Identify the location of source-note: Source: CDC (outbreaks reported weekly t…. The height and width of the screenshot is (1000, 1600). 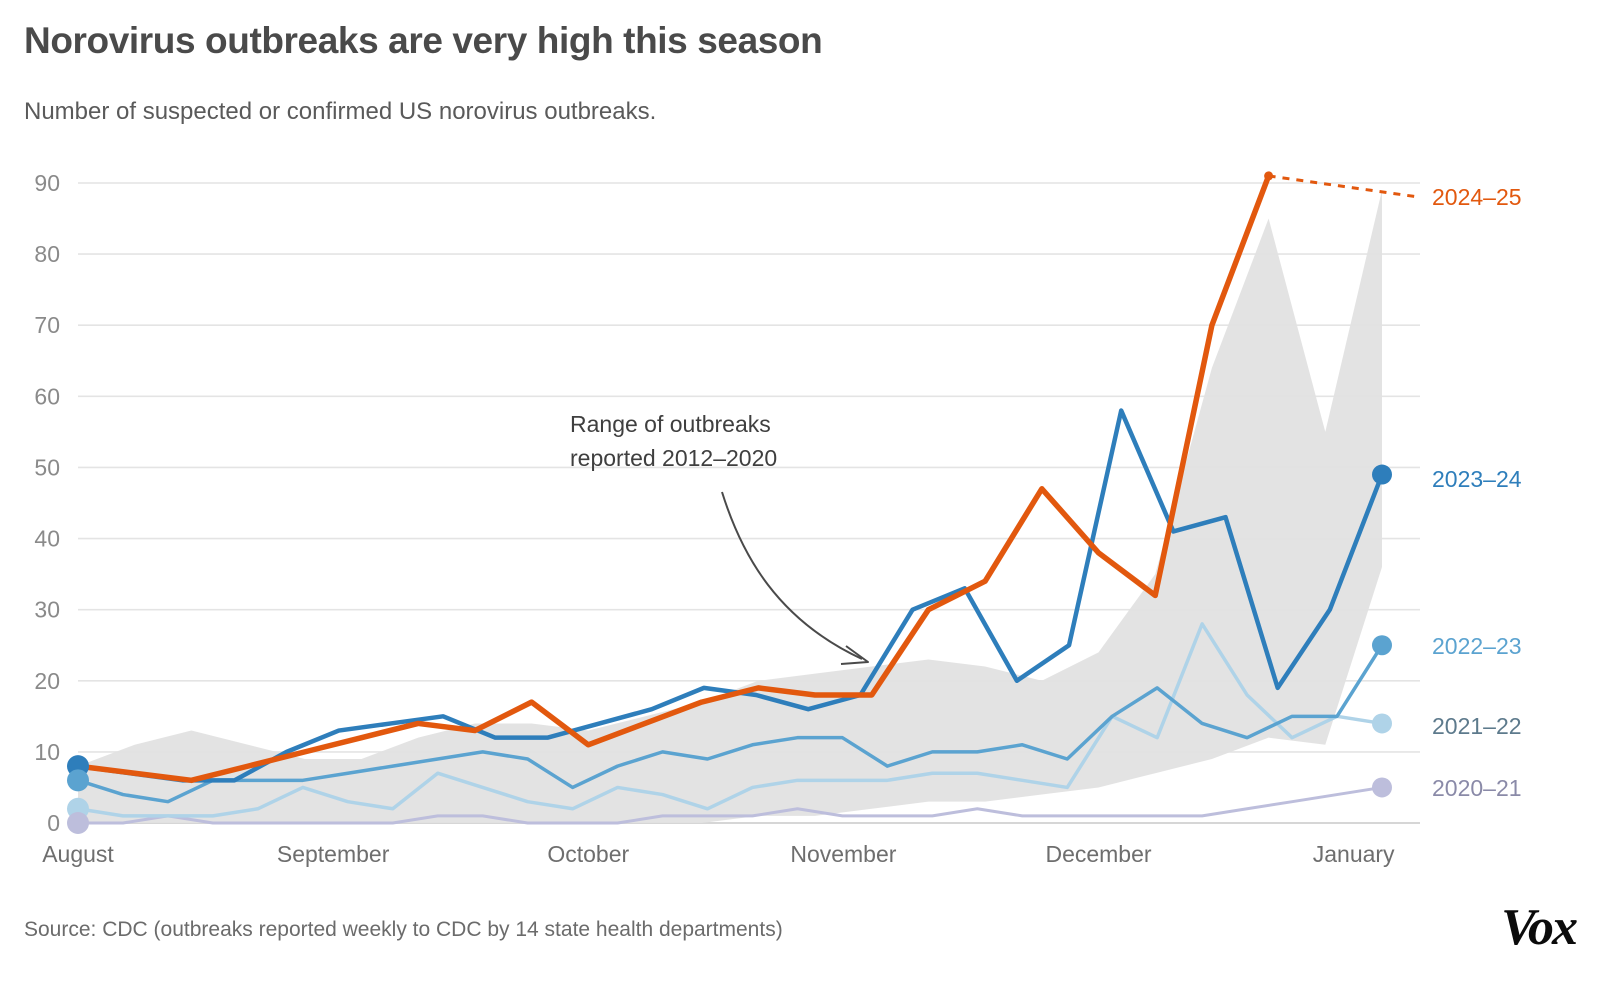
(403, 929).